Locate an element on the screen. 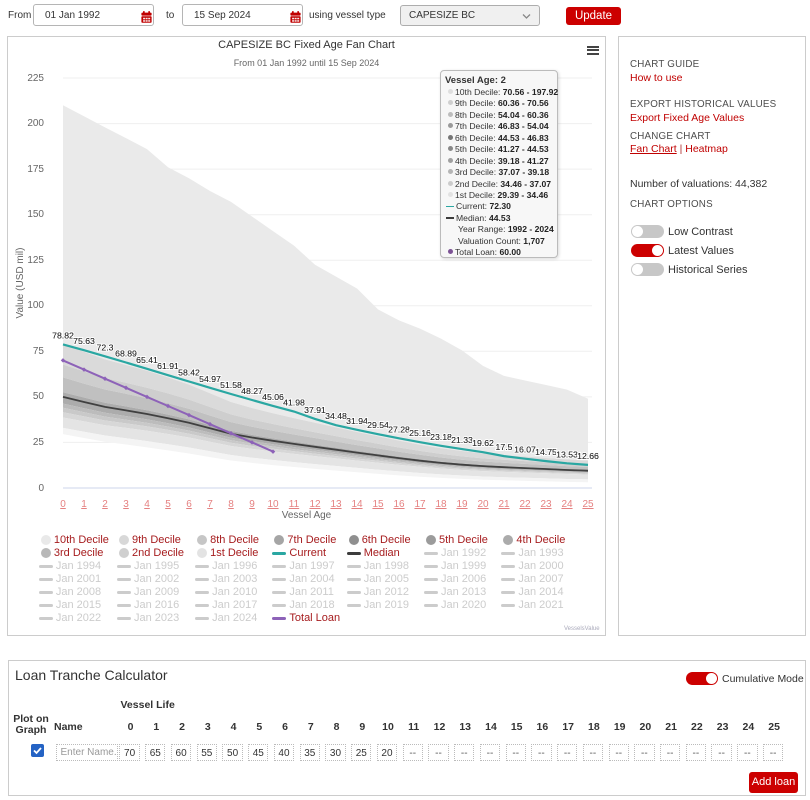  svg-text: 21.33 is located at coordinates (462, 440).